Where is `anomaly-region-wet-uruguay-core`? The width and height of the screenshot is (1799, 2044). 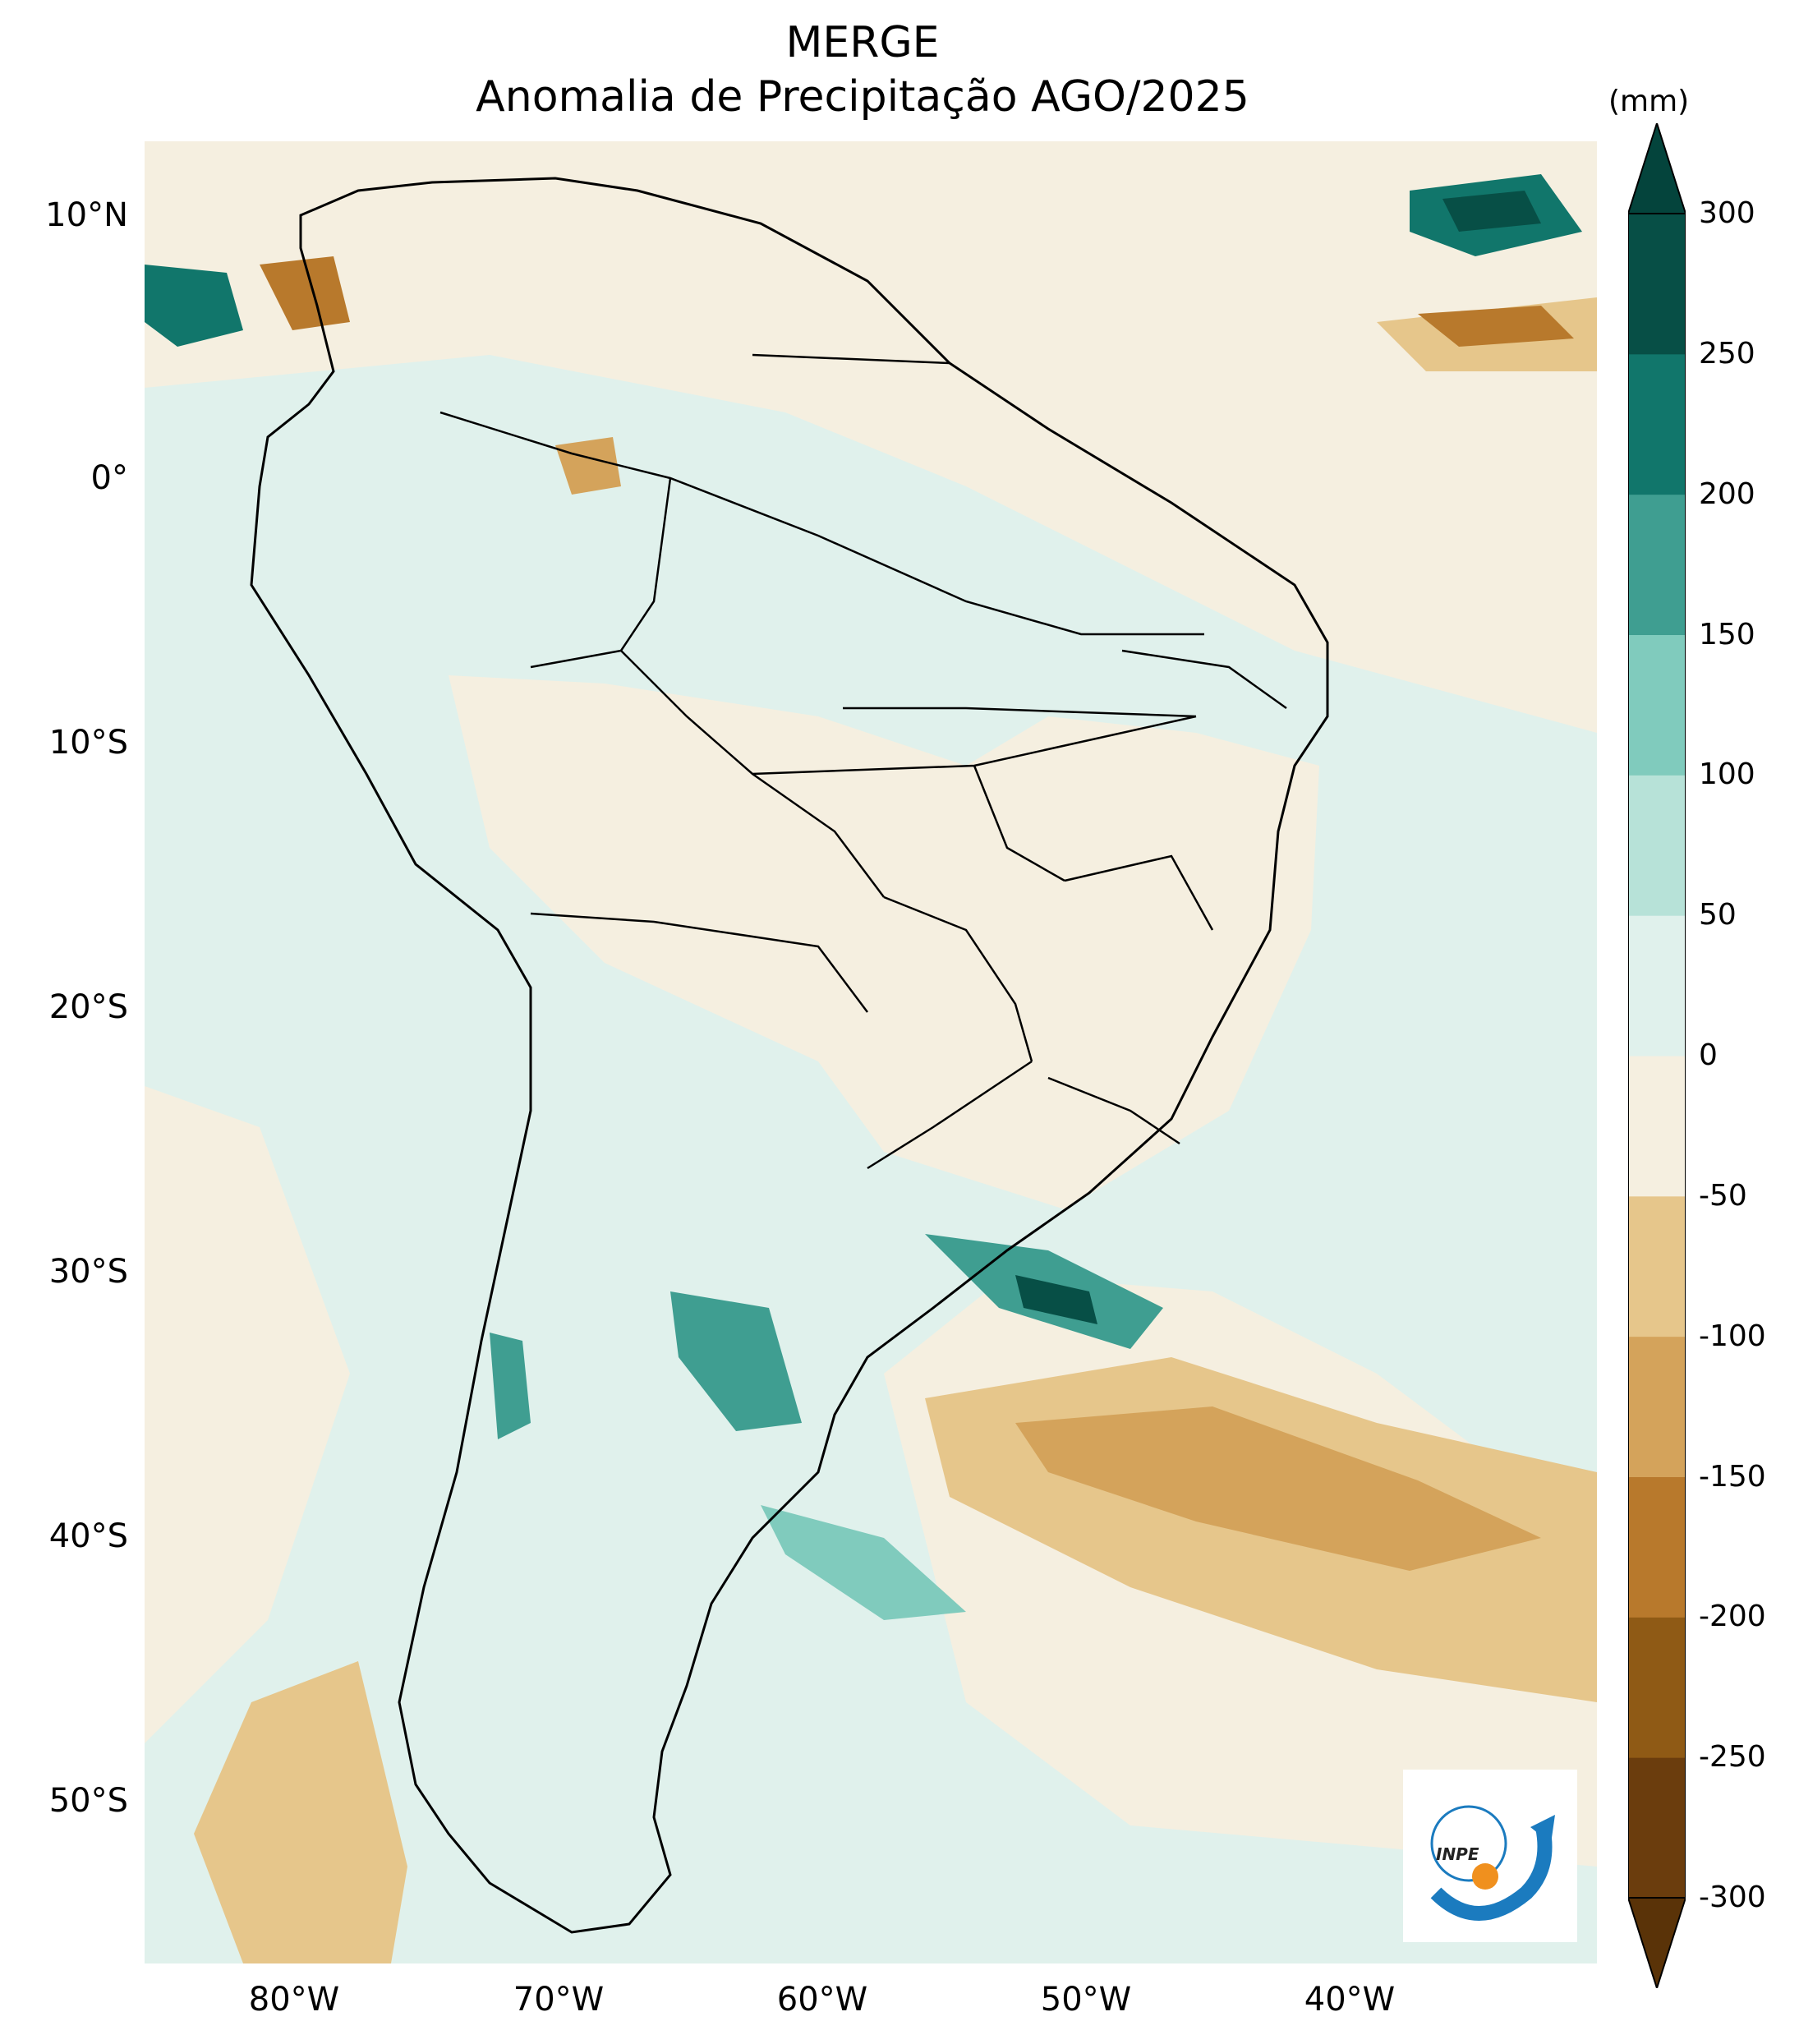 anomaly-region-wet-uruguay-core is located at coordinates (1056, 1299).